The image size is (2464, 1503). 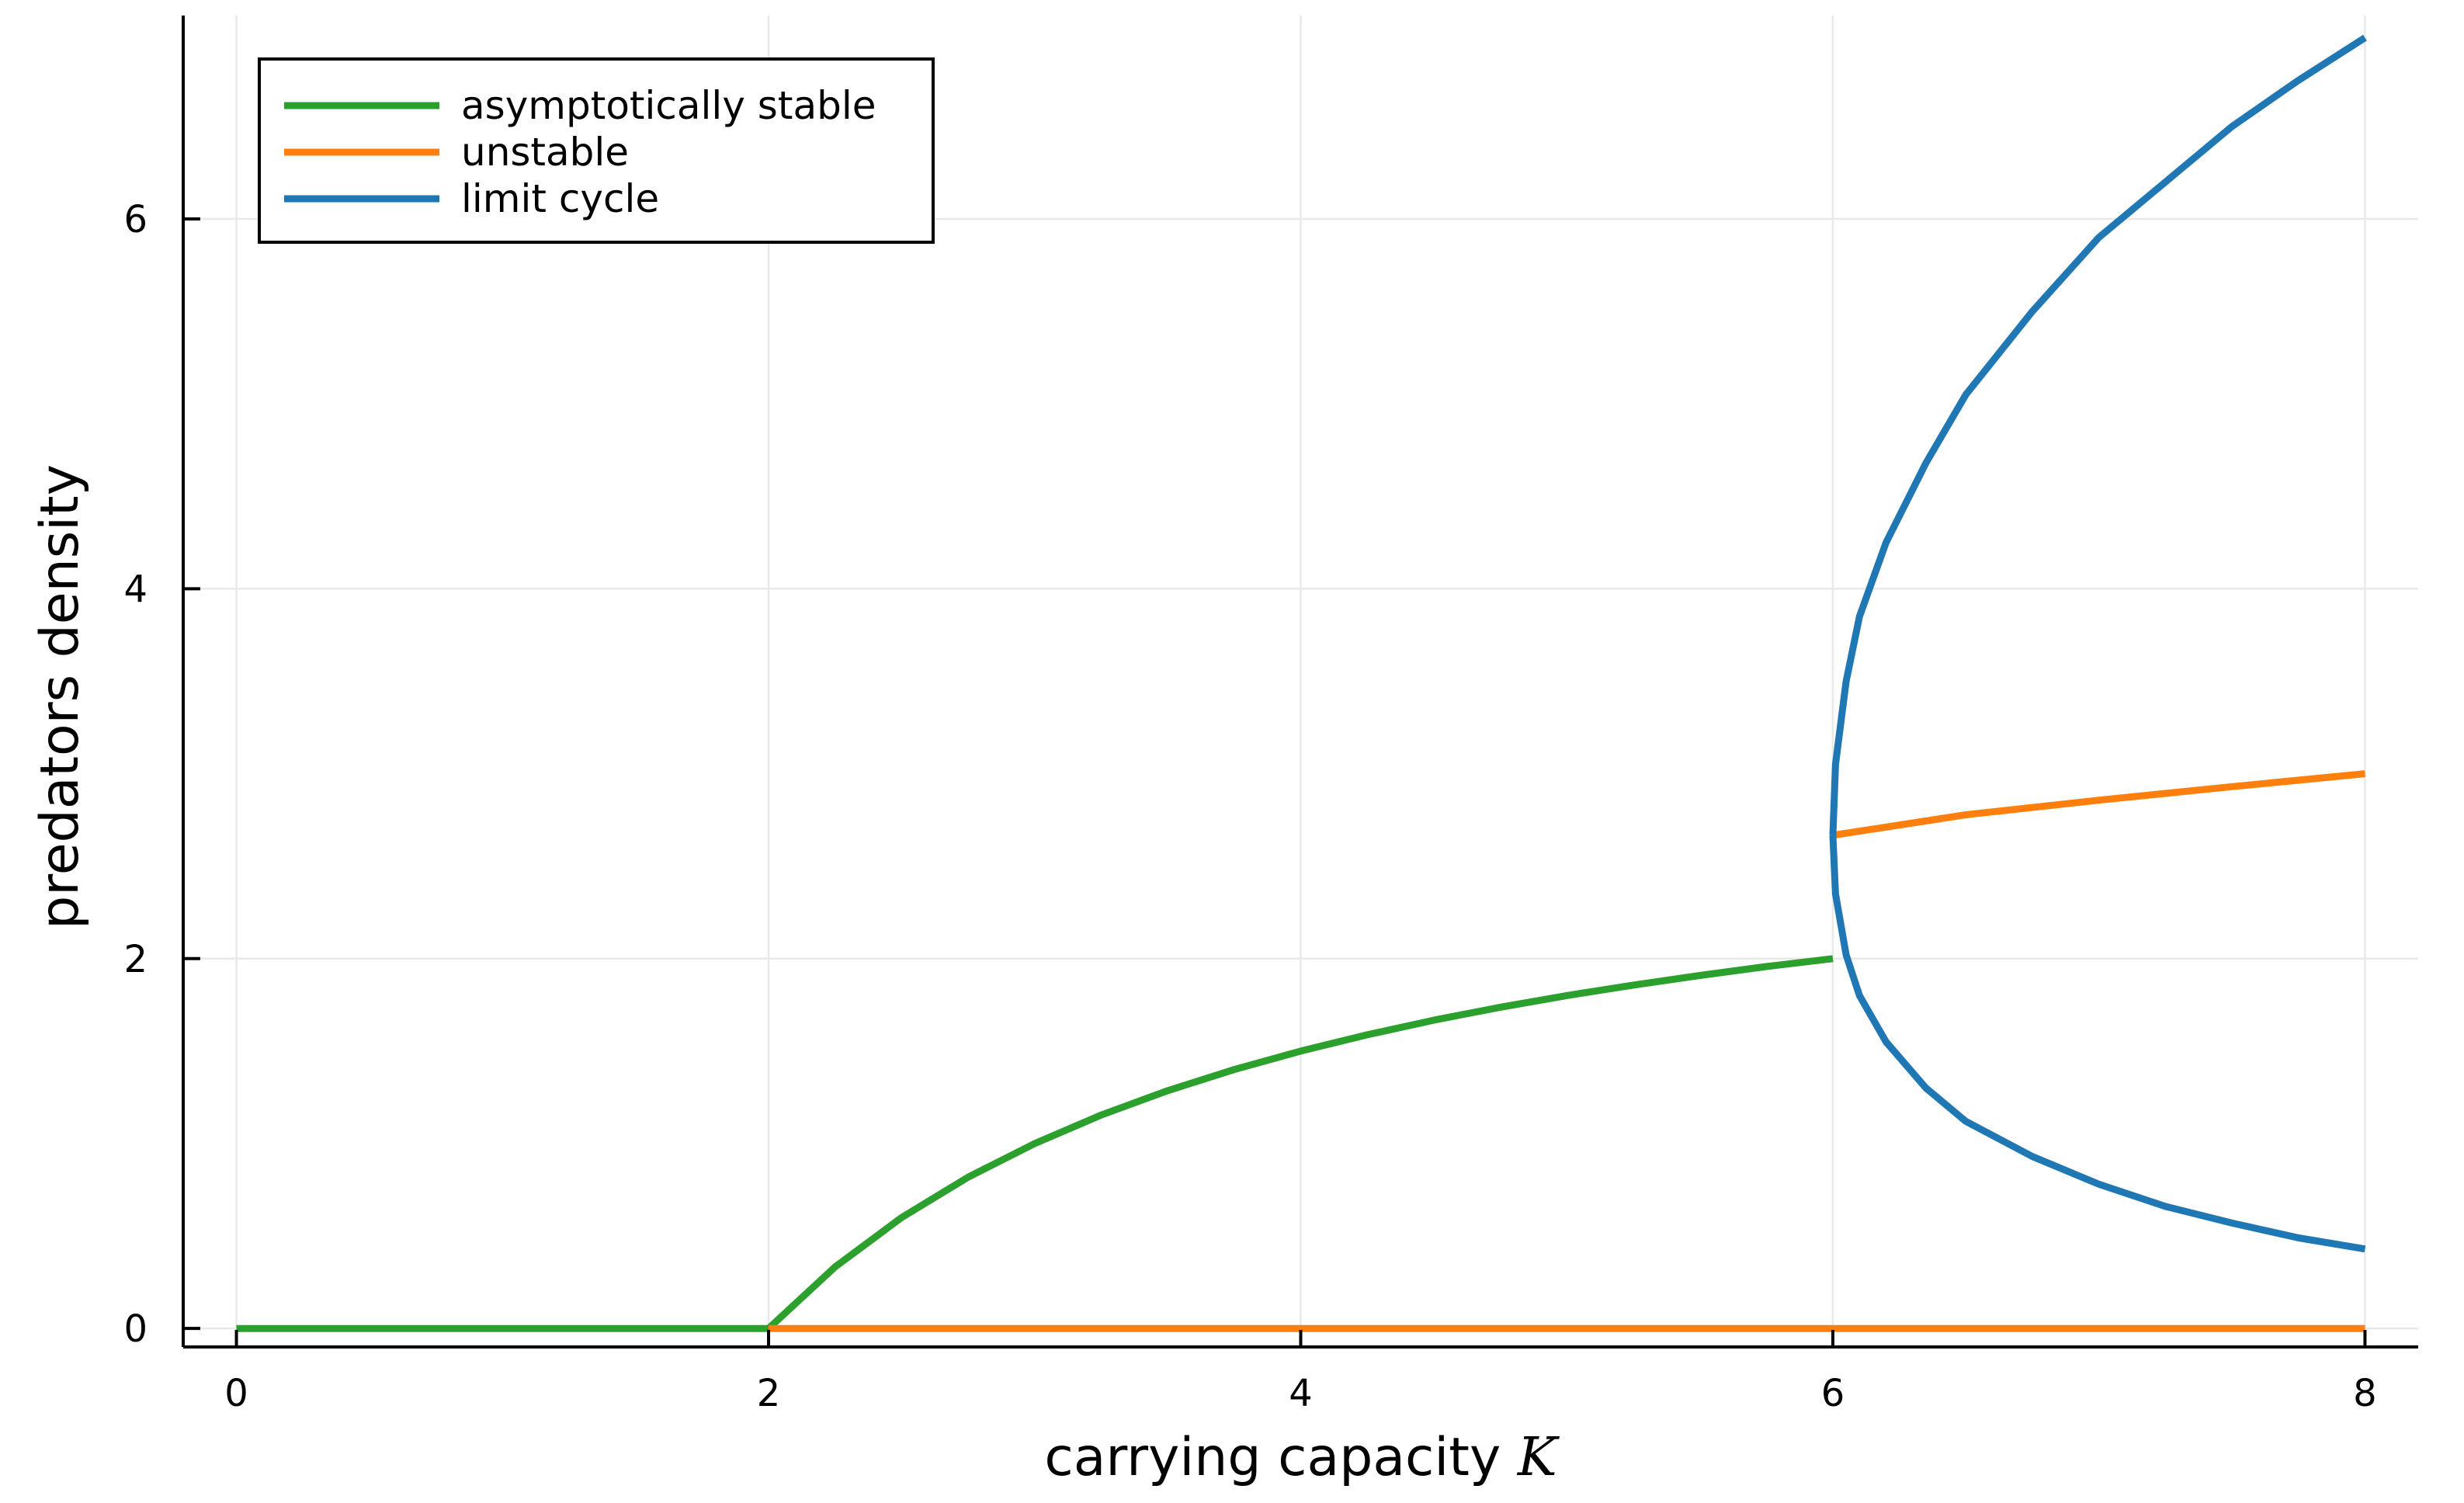 I want to click on x-tick-label-4: 8, so click(x=2365, y=1393).